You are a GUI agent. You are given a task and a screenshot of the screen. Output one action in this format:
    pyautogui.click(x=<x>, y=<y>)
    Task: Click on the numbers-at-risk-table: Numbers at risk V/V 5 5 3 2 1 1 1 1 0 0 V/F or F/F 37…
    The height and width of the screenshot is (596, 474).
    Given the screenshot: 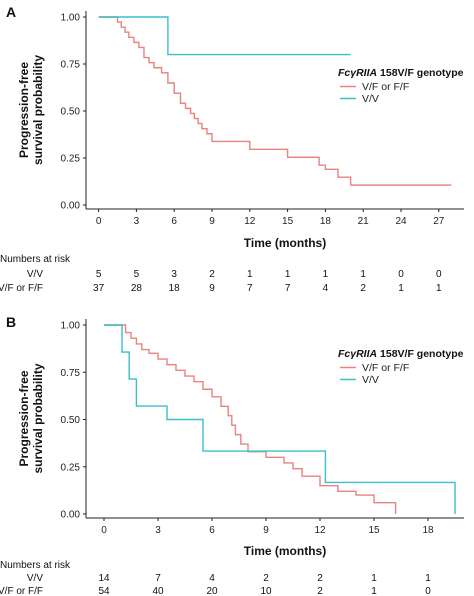 What is the action you would take?
    pyautogui.click(x=221, y=274)
    